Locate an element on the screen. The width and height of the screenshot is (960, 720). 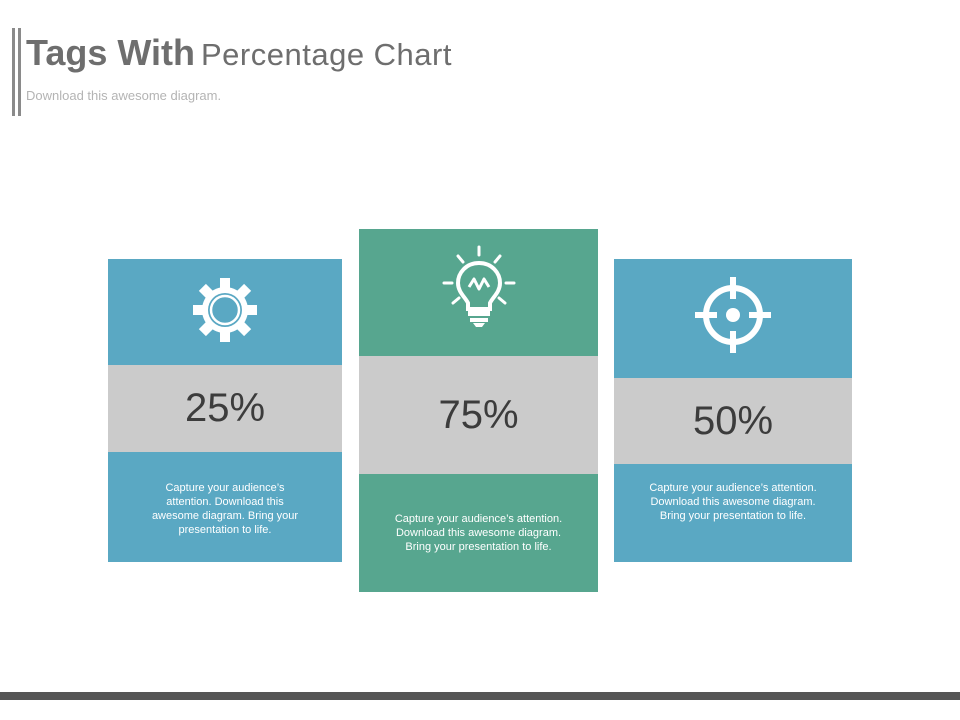
gear-icon is located at coordinates (225, 310).